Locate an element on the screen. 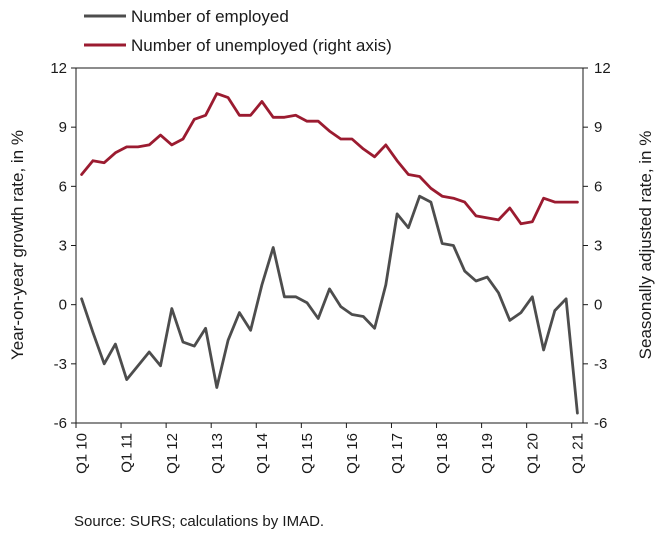  x-tick-label: Q1 10 is located at coordinates (82, 453).